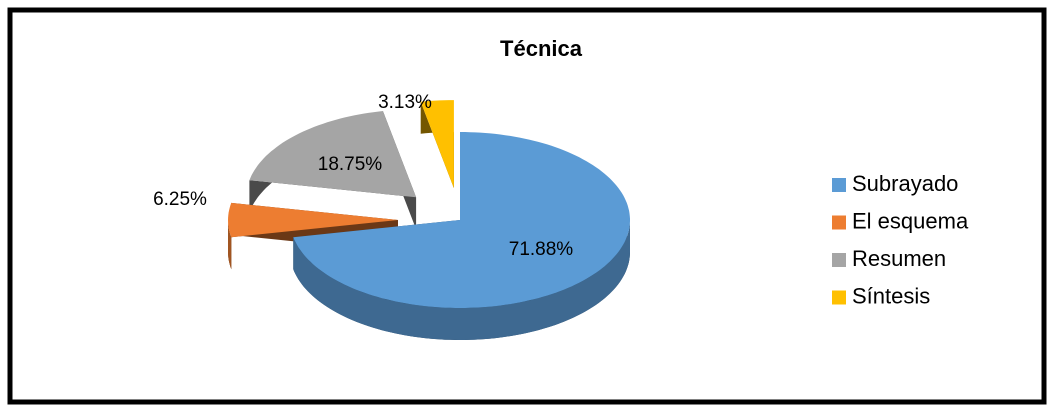 This screenshot has width=1054, height=407. Describe the element at coordinates (350, 164) in the screenshot. I see `data-label: 18.75%` at that location.